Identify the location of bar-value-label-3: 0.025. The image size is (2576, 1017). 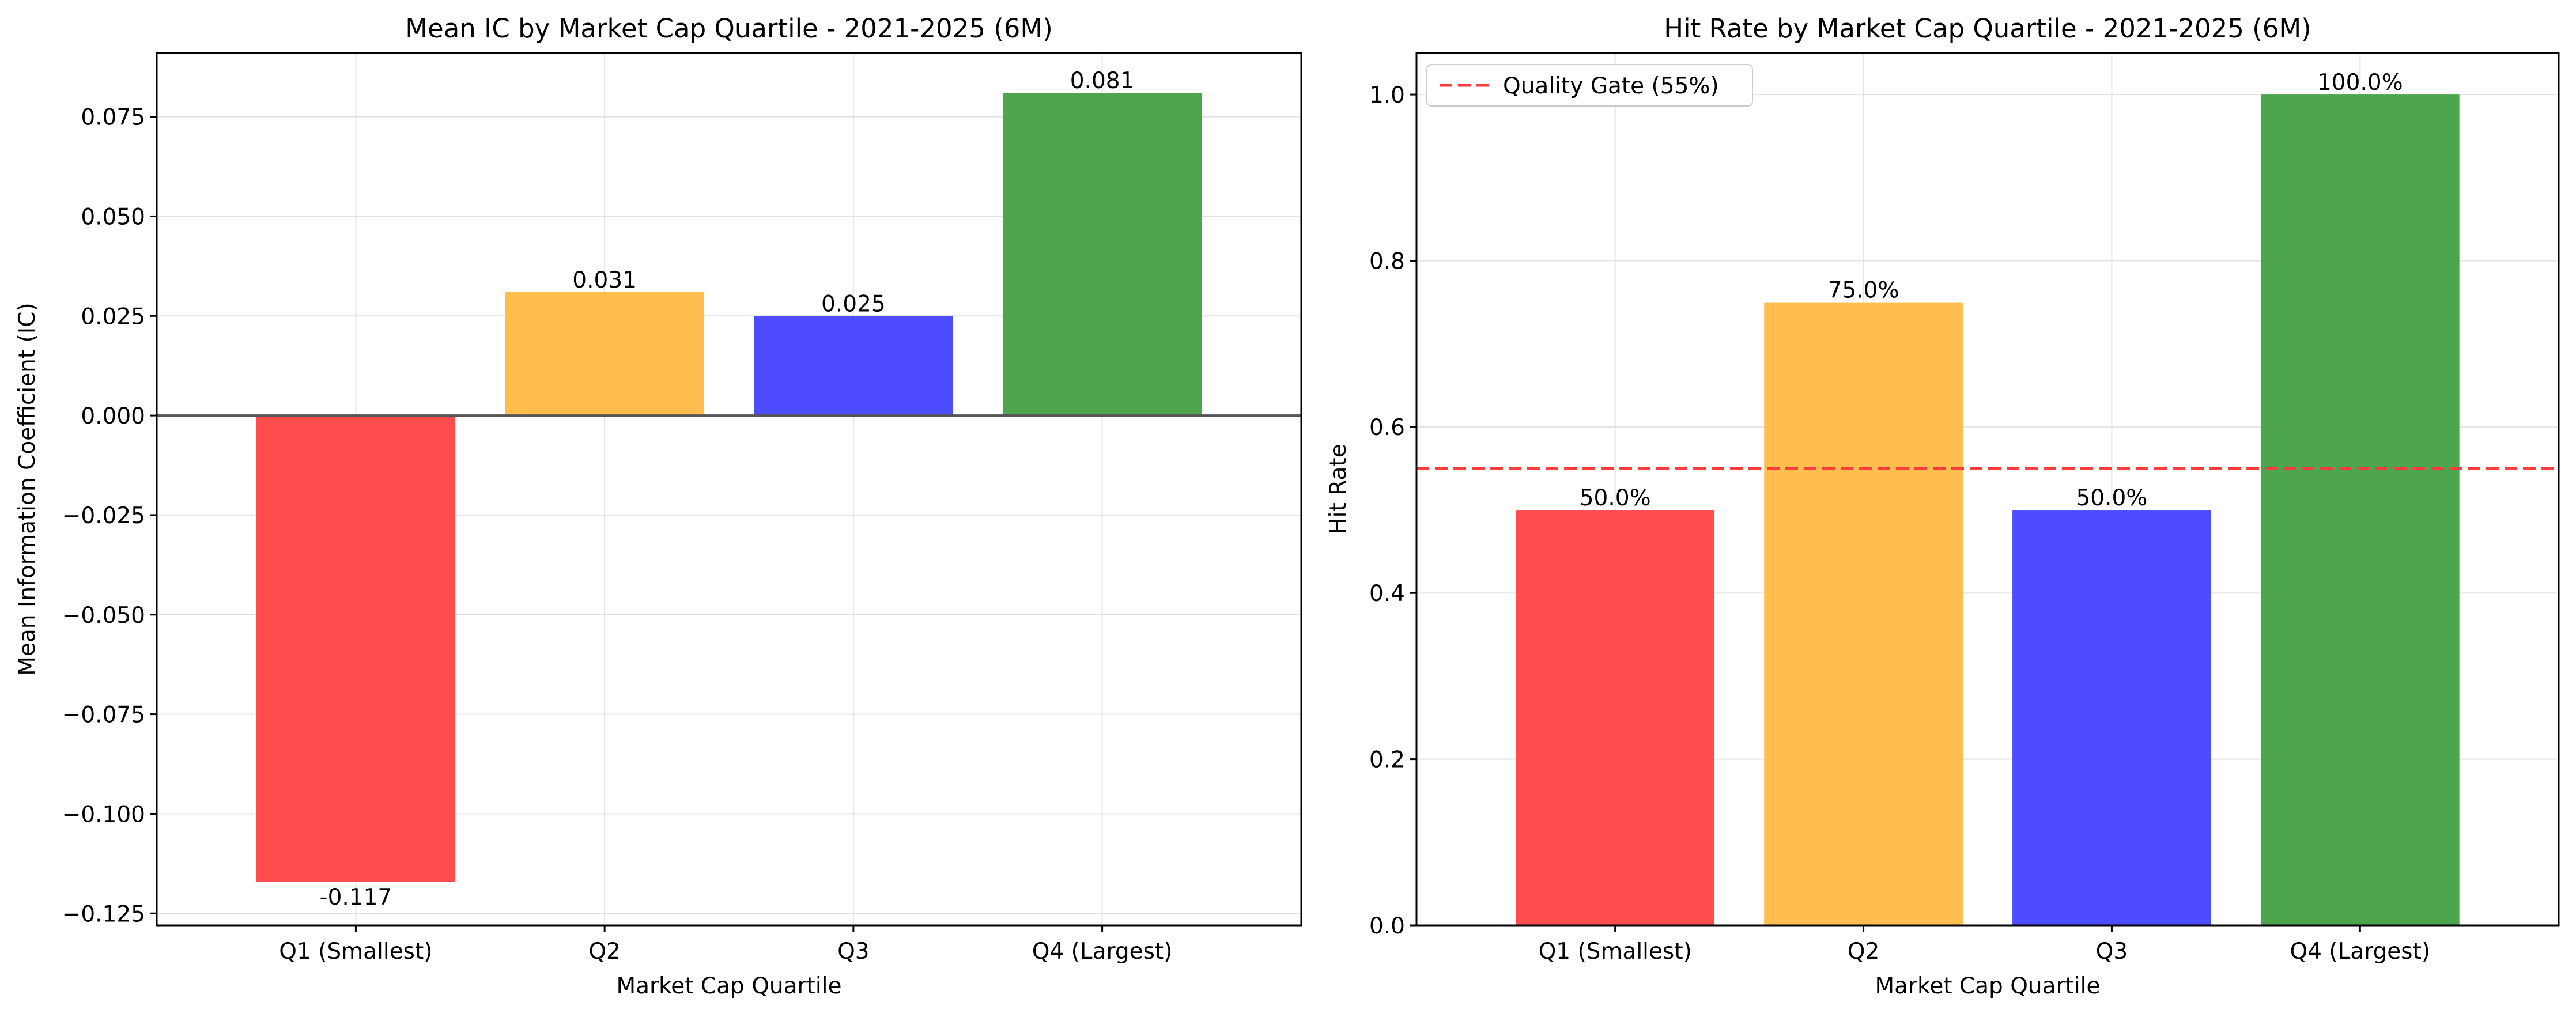
(853, 304).